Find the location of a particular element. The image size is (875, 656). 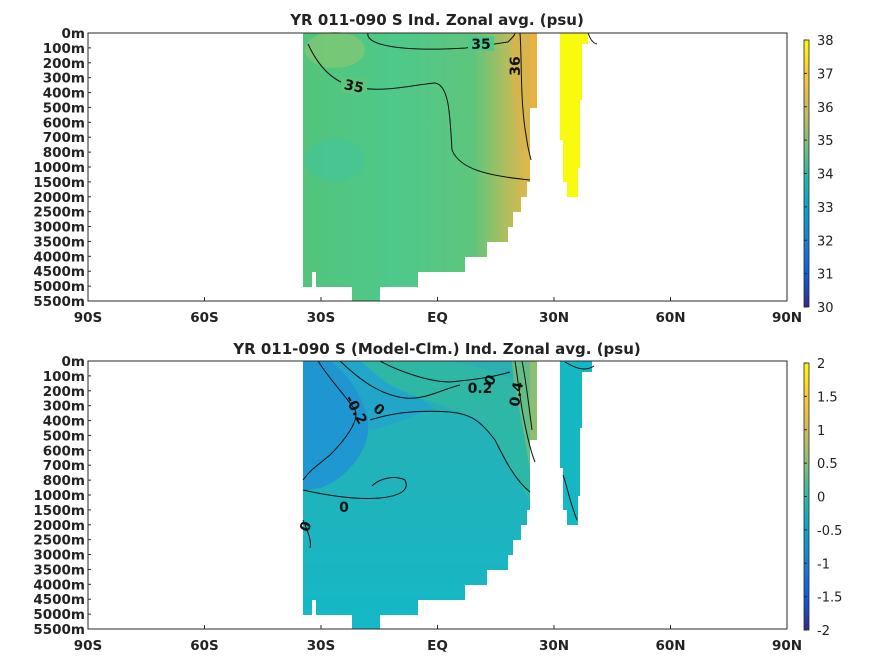

y-tick-label: 500m is located at coordinates (64, 436).